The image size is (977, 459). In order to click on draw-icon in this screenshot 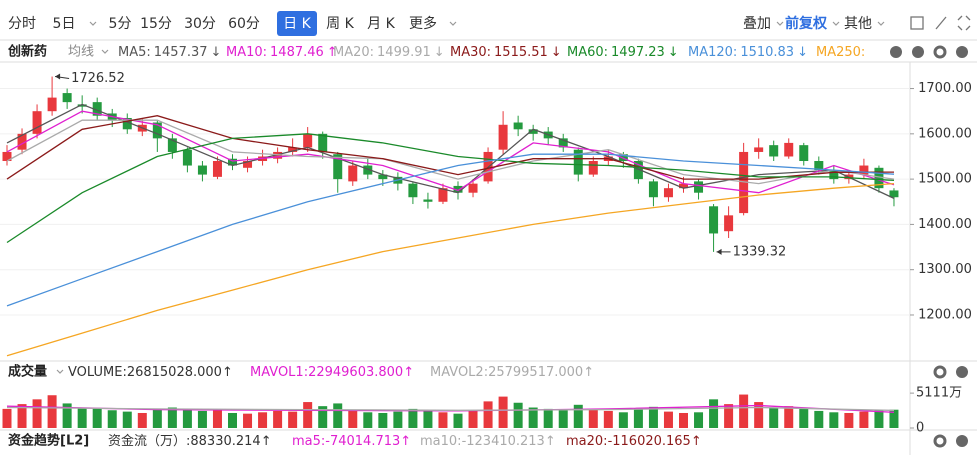, I will do `click(941, 23)`.